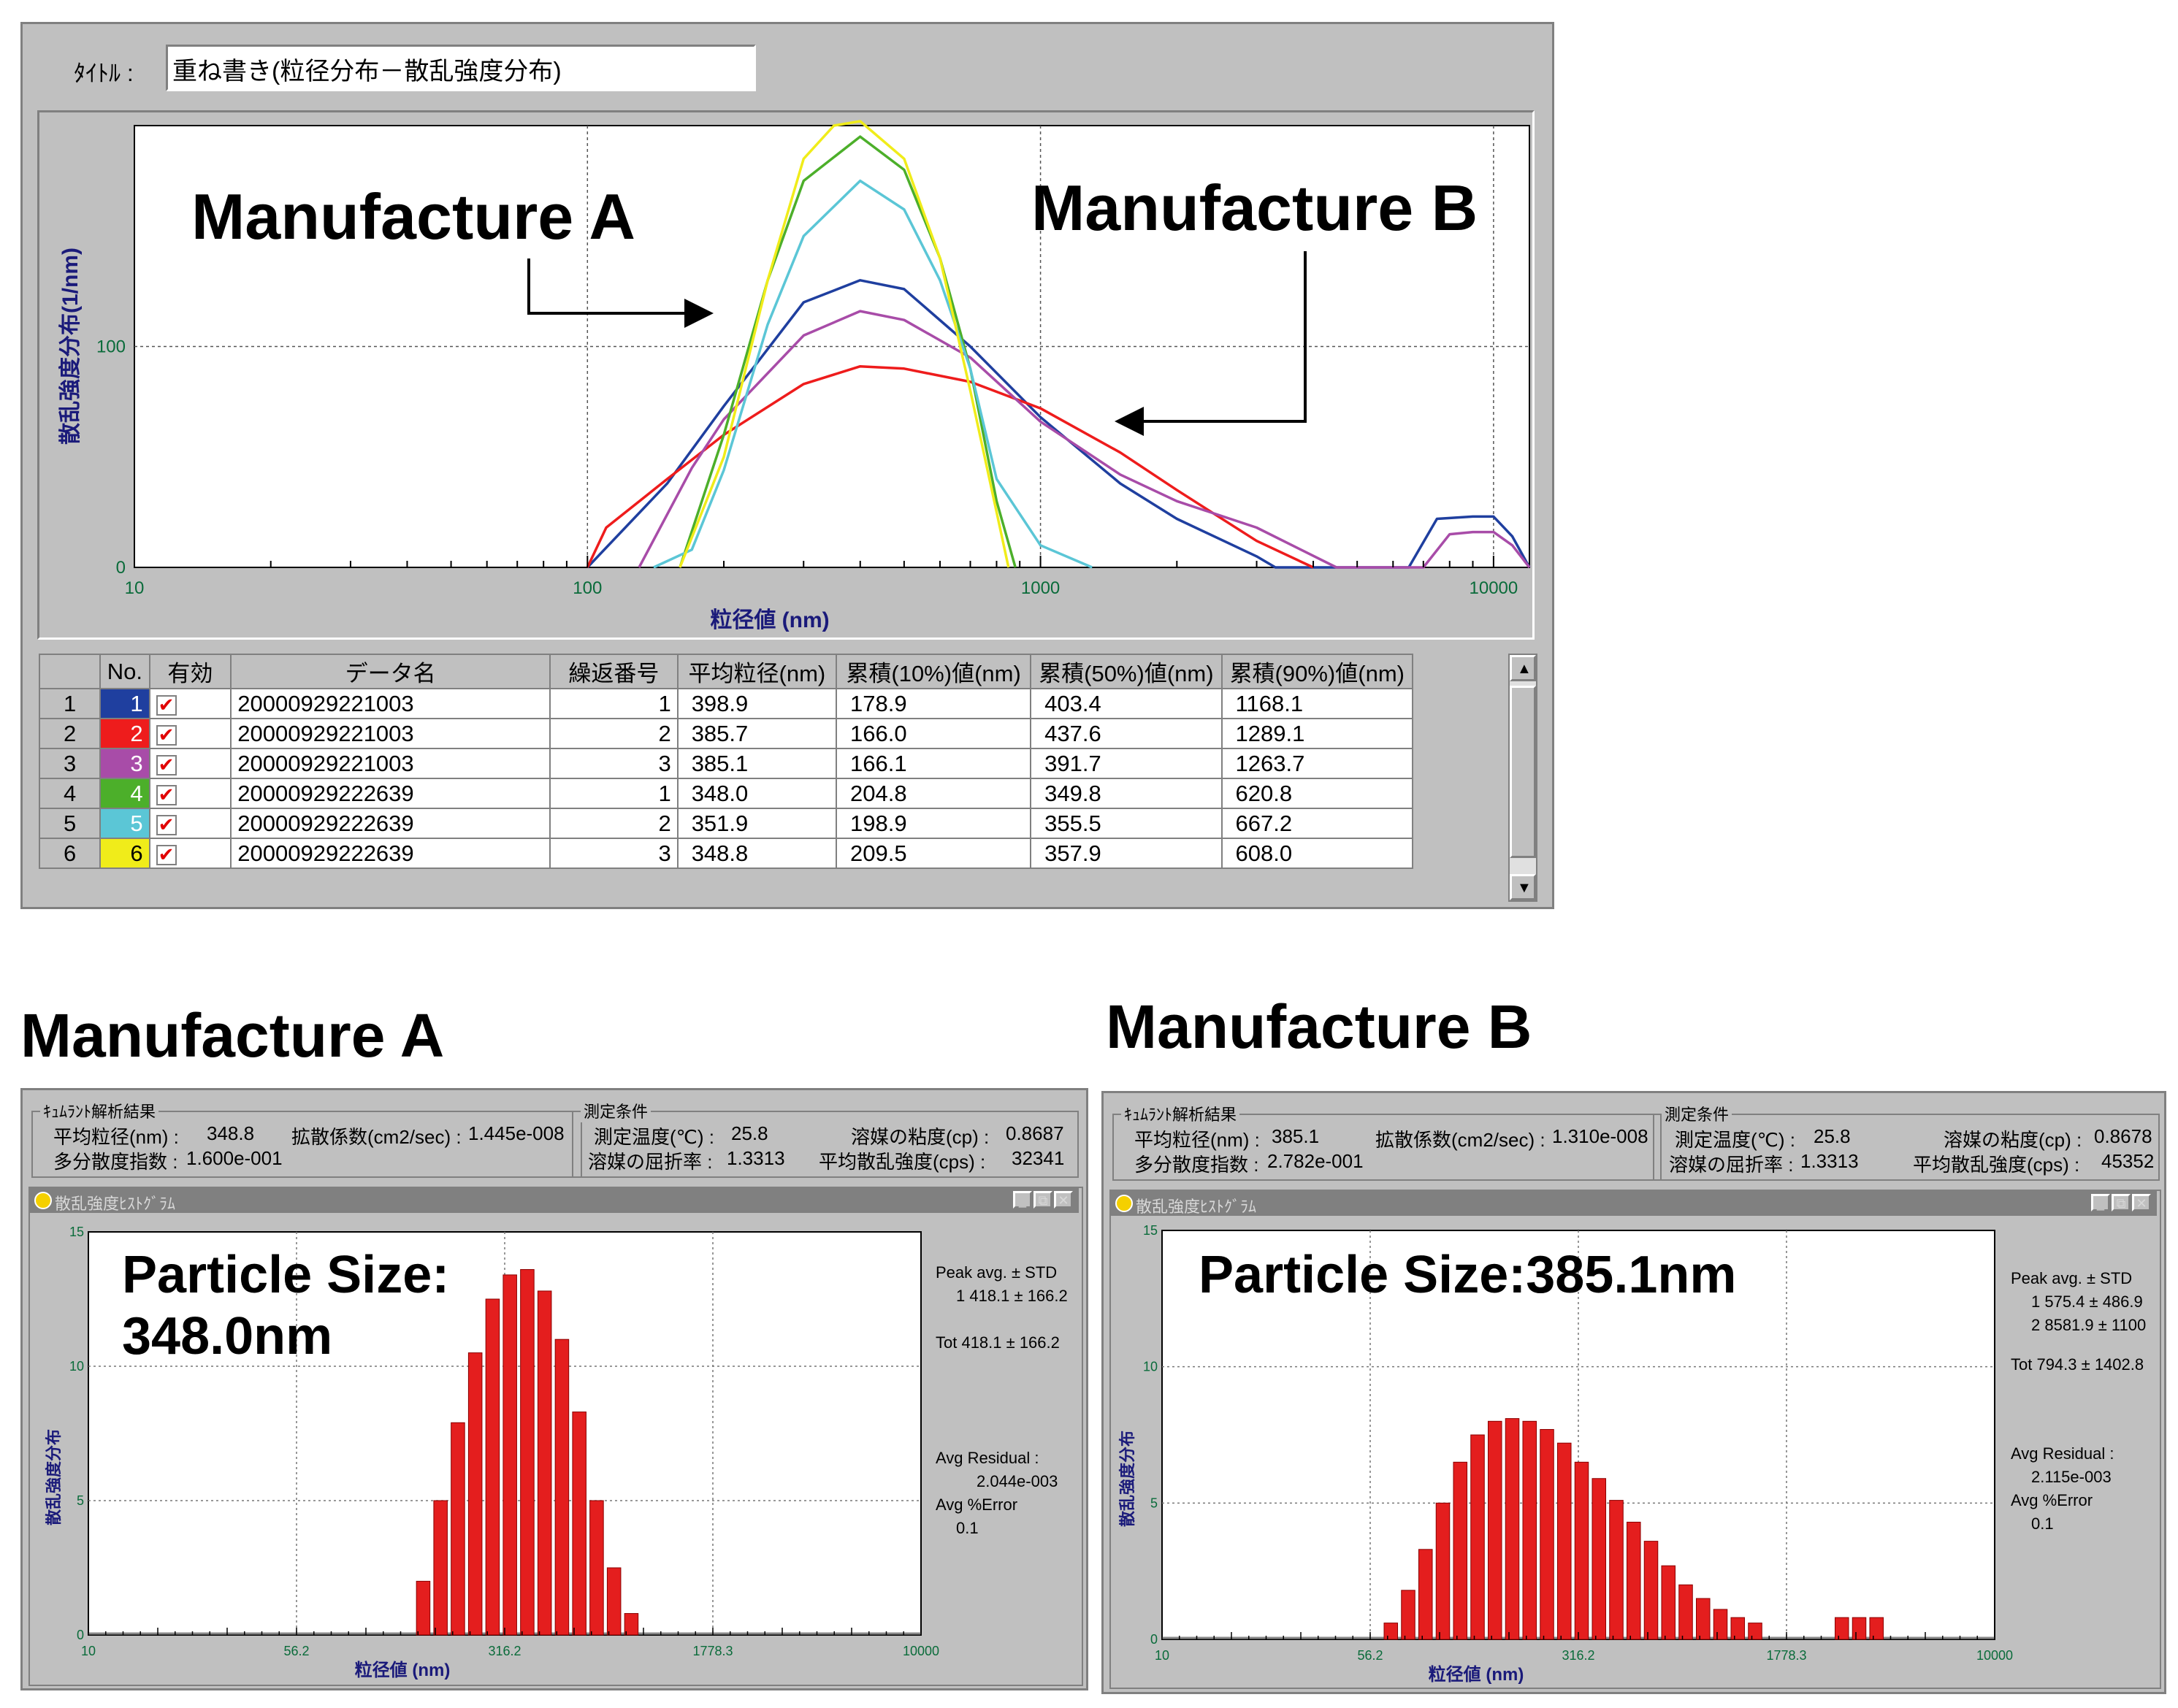  I want to click on no-cell: 1, so click(124, 703).